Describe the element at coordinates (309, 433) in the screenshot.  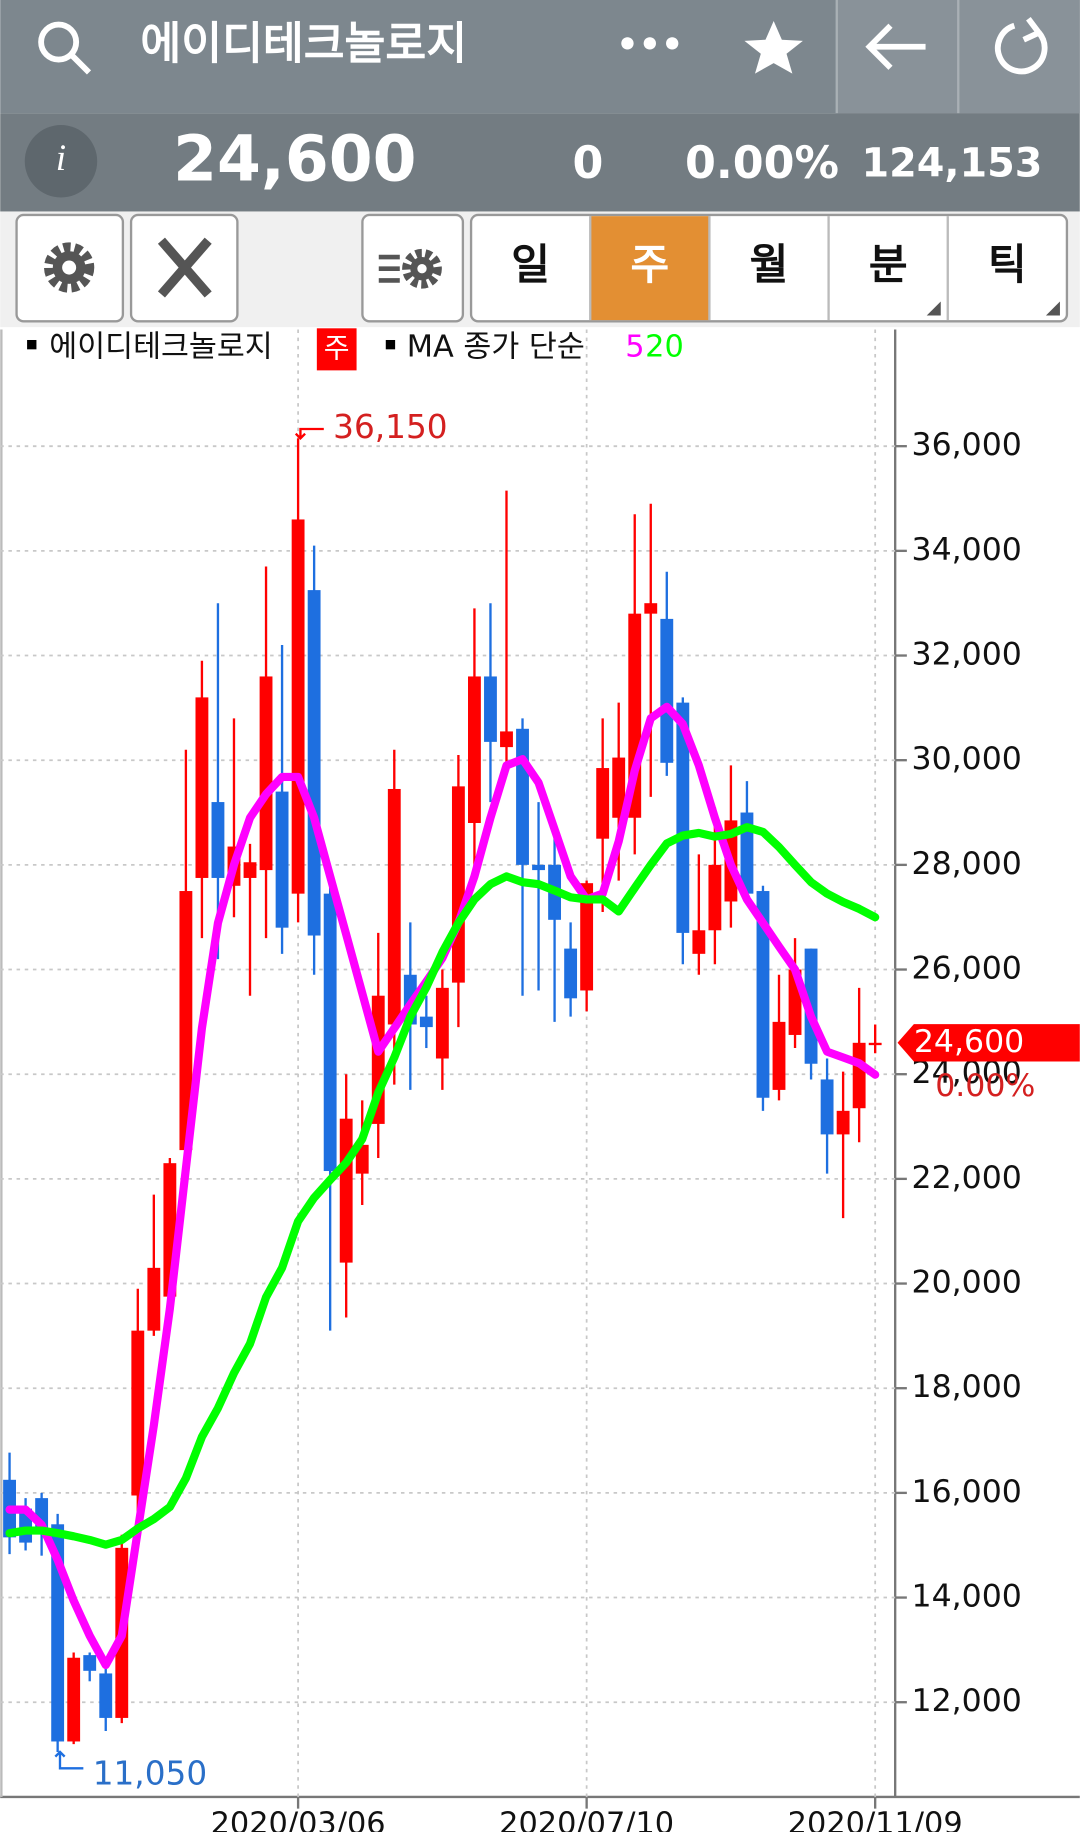
I see `max-arrow` at that location.